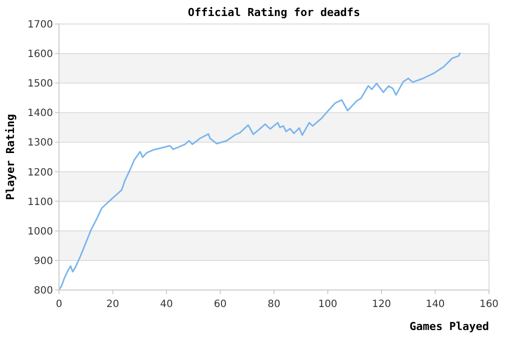 Image resolution: width=510 pixels, height=340 pixels. What do you see at coordinates (40, 84) in the screenshot?
I see `y-tick-label: 1500` at bounding box center [40, 84].